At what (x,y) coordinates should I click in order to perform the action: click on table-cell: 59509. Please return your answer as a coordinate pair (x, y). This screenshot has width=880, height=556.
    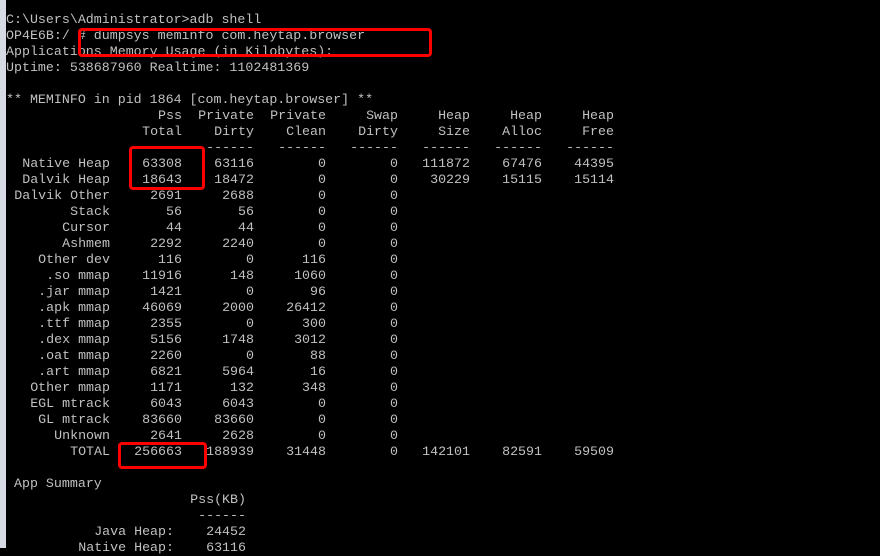
    Looking at the image, I should click on (594, 451).